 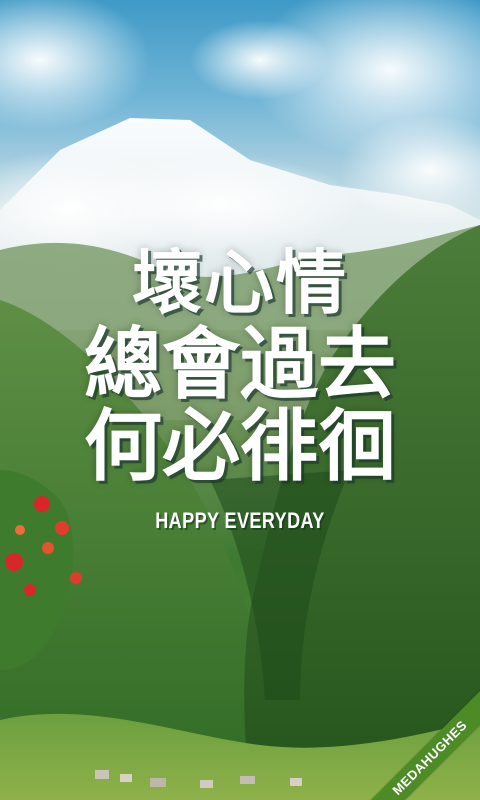 I want to click on valley-shadow, so click(x=280, y=585).